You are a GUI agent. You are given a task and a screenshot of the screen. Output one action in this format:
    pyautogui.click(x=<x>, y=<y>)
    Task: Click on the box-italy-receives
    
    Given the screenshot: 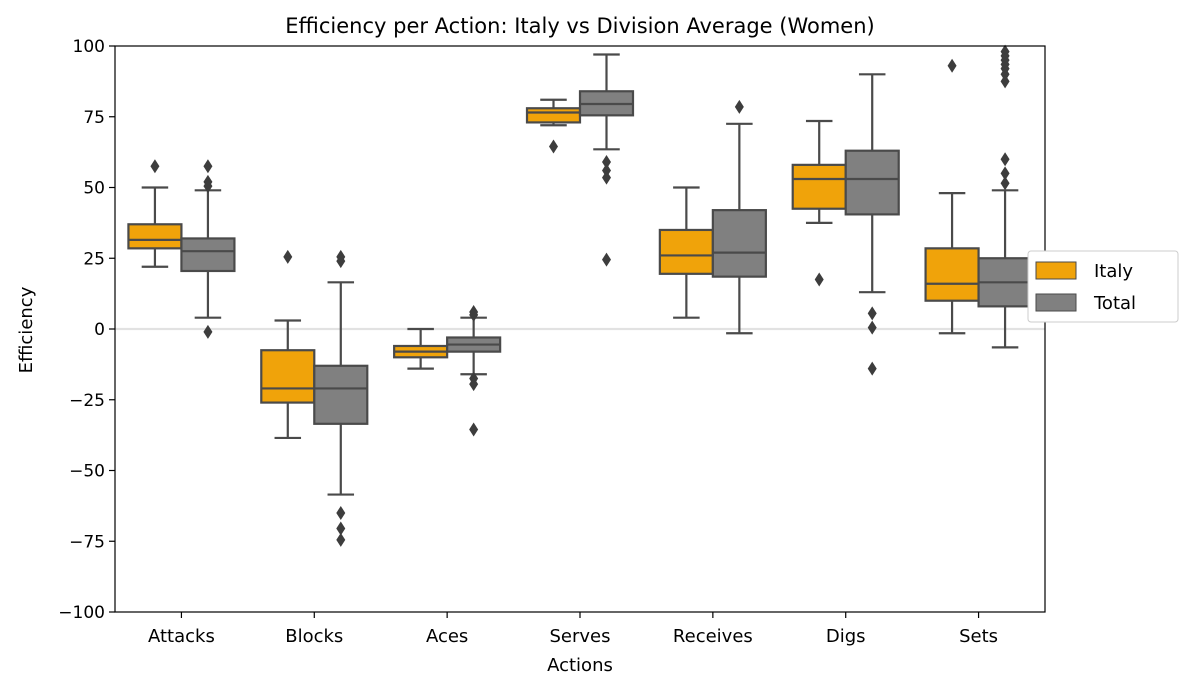 What is the action you would take?
    pyautogui.click(x=686, y=252)
    